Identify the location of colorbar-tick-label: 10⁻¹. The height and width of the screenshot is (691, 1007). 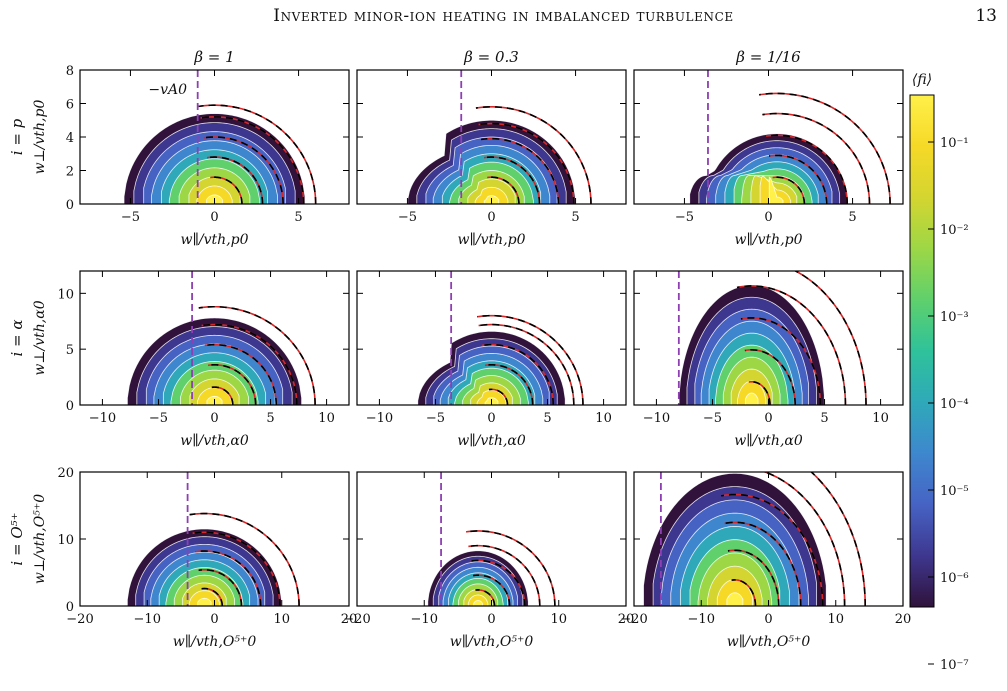
(954, 143).